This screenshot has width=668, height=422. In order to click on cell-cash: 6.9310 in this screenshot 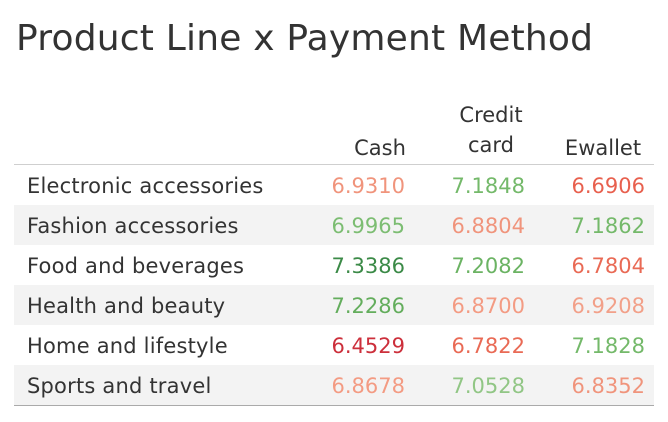, I will do `click(368, 186)`.